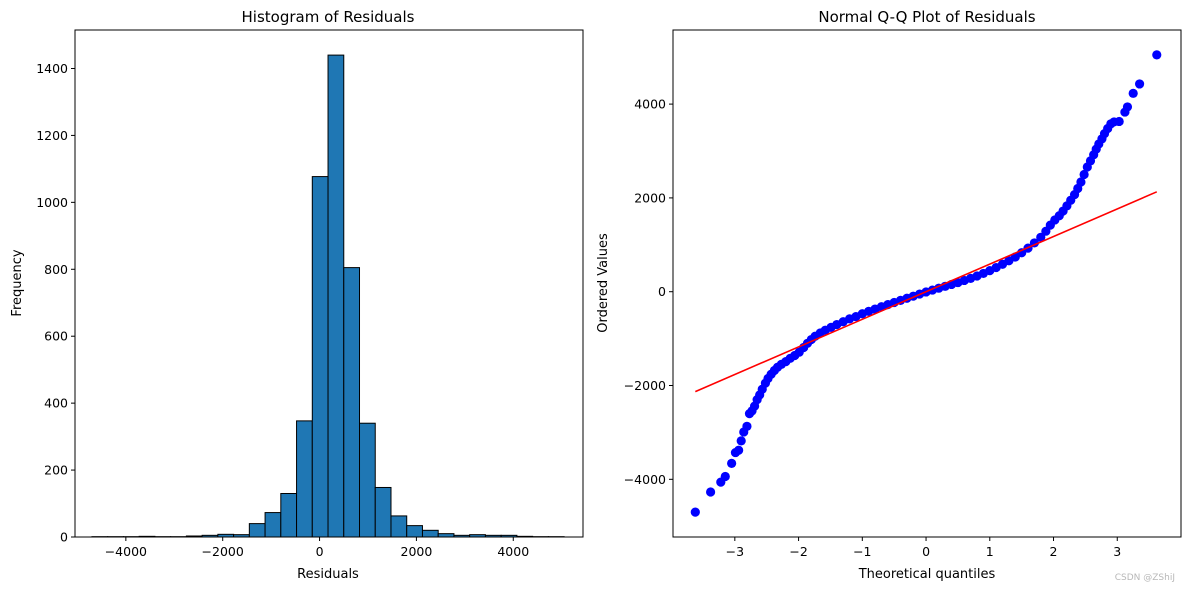 Image resolution: width=1189 pixels, height=590 pixels. Describe the element at coordinates (56, 336) in the screenshot. I see `histogram-y-tick-label: 600` at that location.